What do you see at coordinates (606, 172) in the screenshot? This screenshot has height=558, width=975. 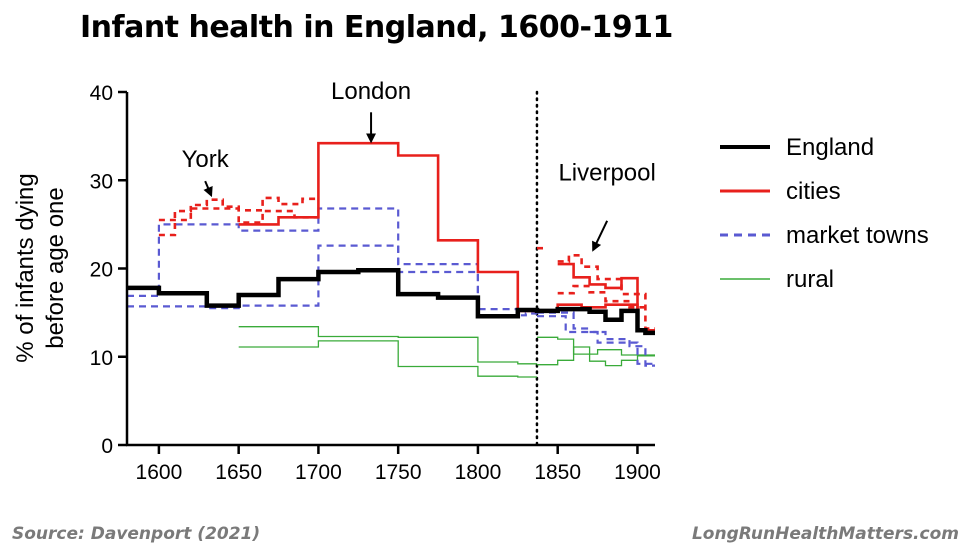 I see `annotation-liverpool: Liverpool` at bounding box center [606, 172].